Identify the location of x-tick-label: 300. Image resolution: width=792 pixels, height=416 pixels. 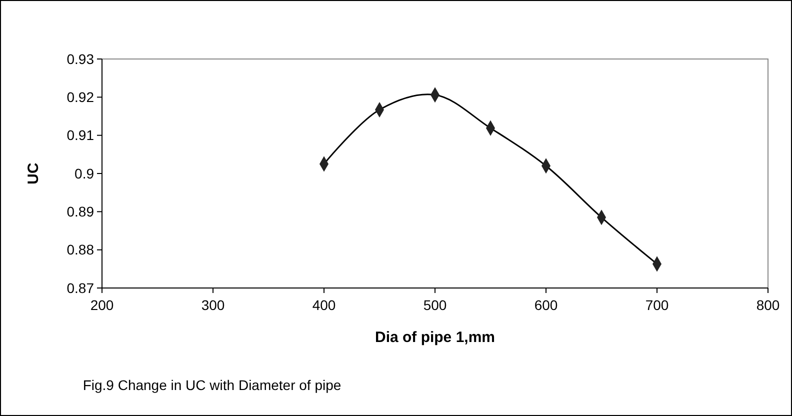
(213, 305).